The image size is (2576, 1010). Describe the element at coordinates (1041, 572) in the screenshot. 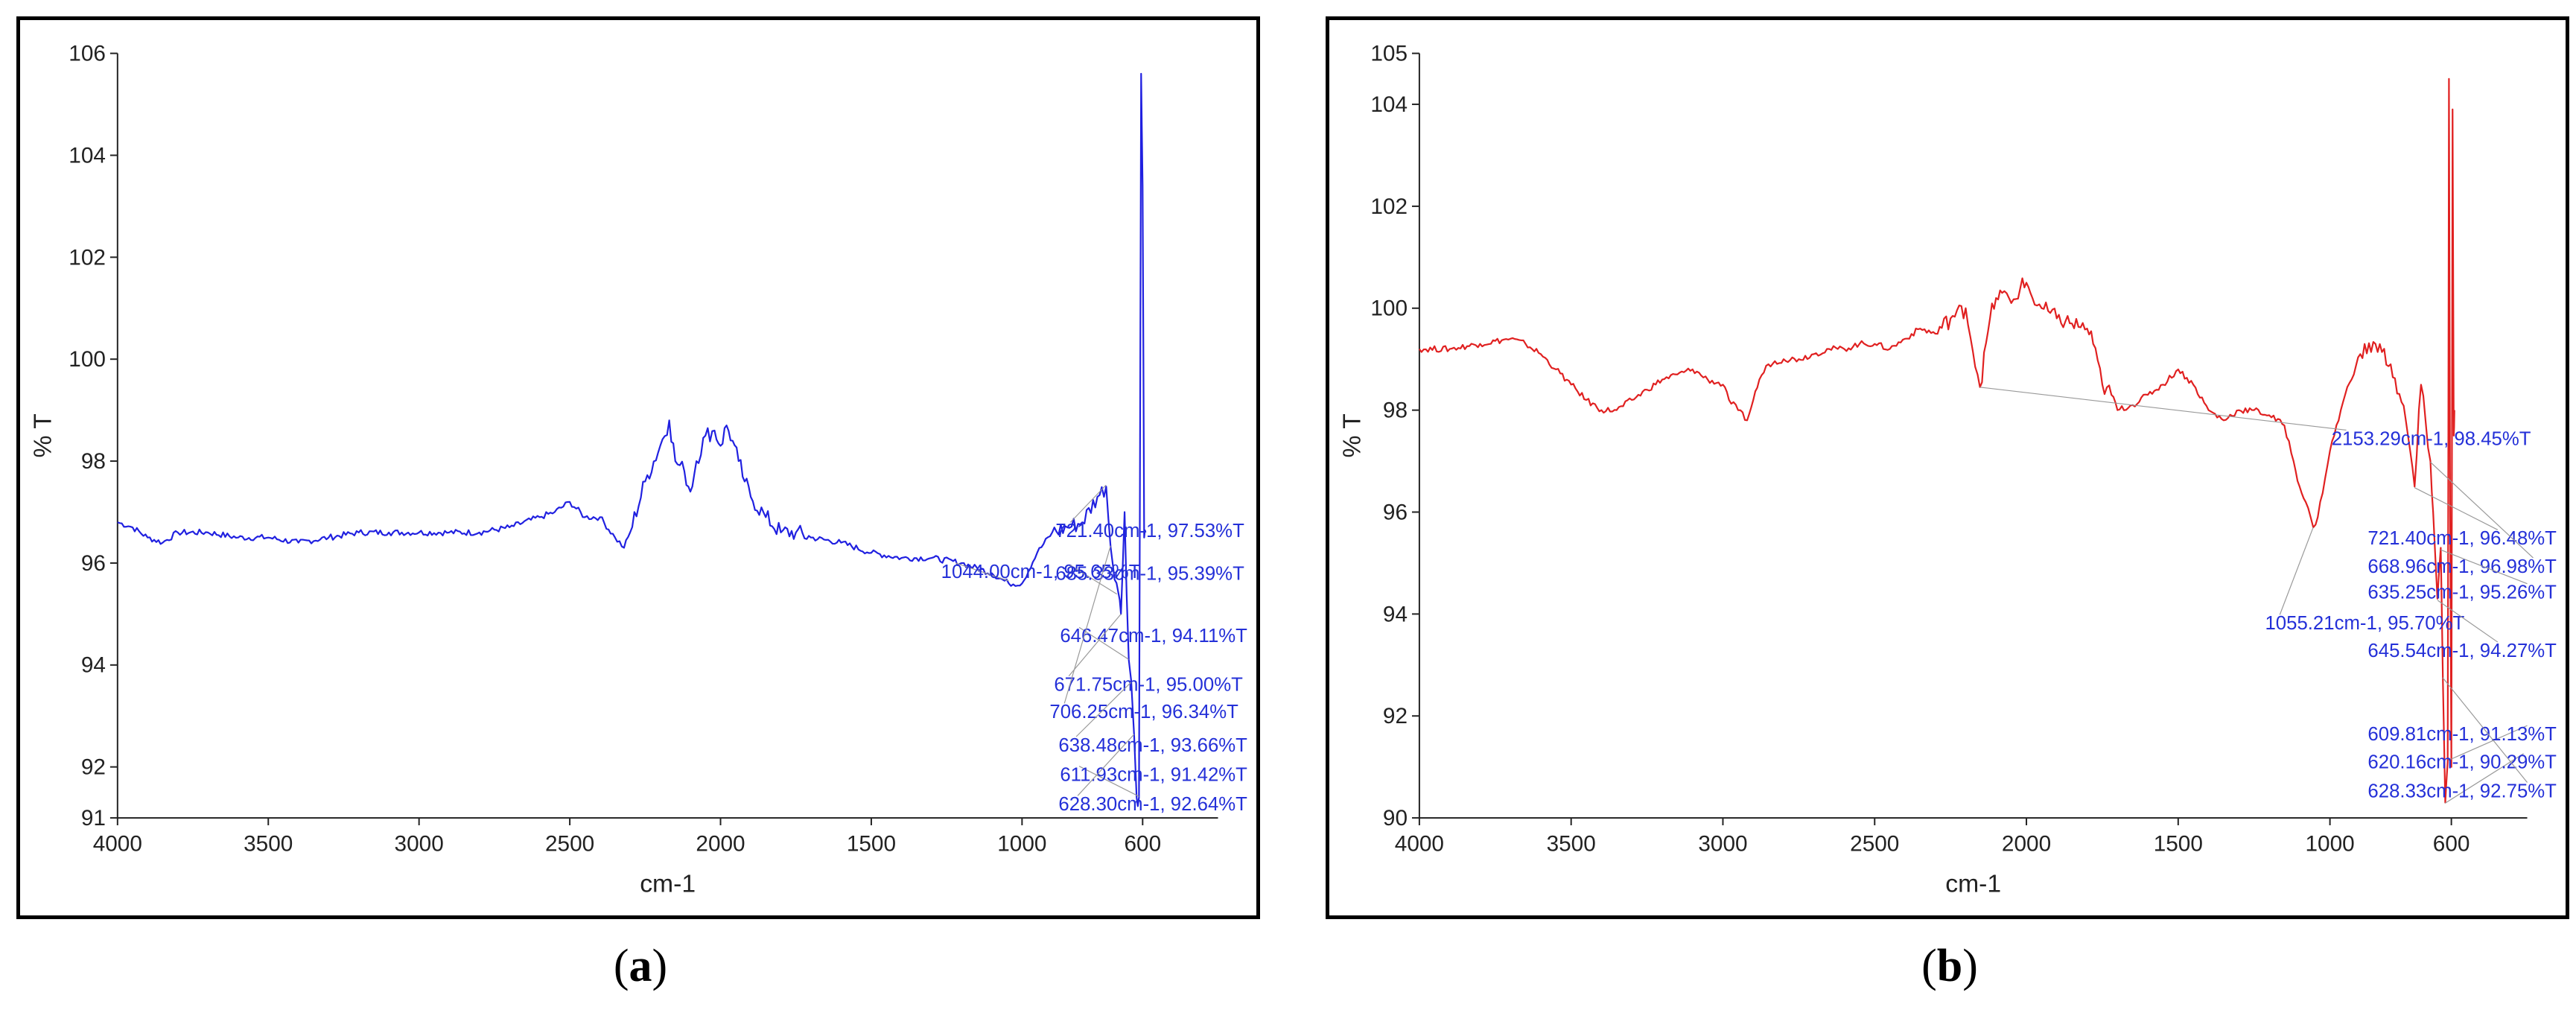

I see `peak-annotation: 1044.00cm-1, 95.65%T` at that location.